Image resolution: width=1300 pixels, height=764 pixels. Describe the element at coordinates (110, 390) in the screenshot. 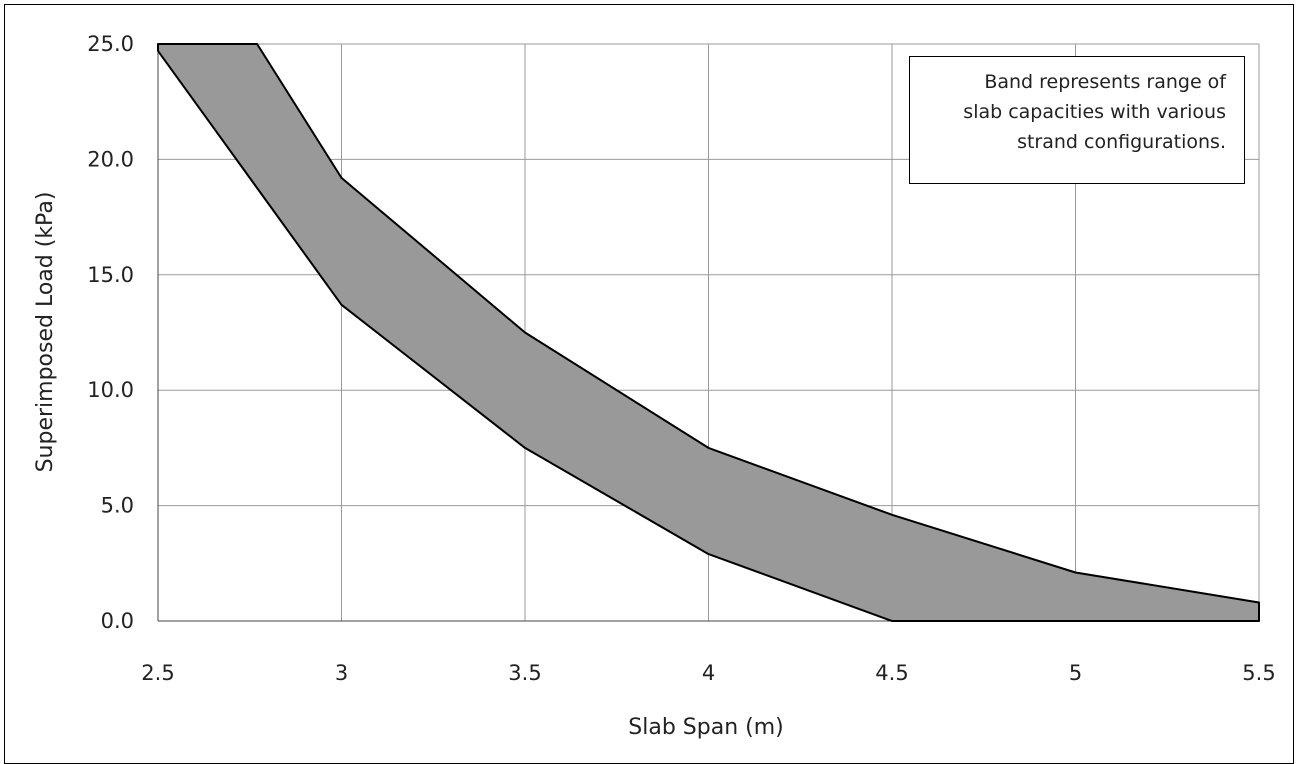

I see `y-tick-label: 10.0` at that location.